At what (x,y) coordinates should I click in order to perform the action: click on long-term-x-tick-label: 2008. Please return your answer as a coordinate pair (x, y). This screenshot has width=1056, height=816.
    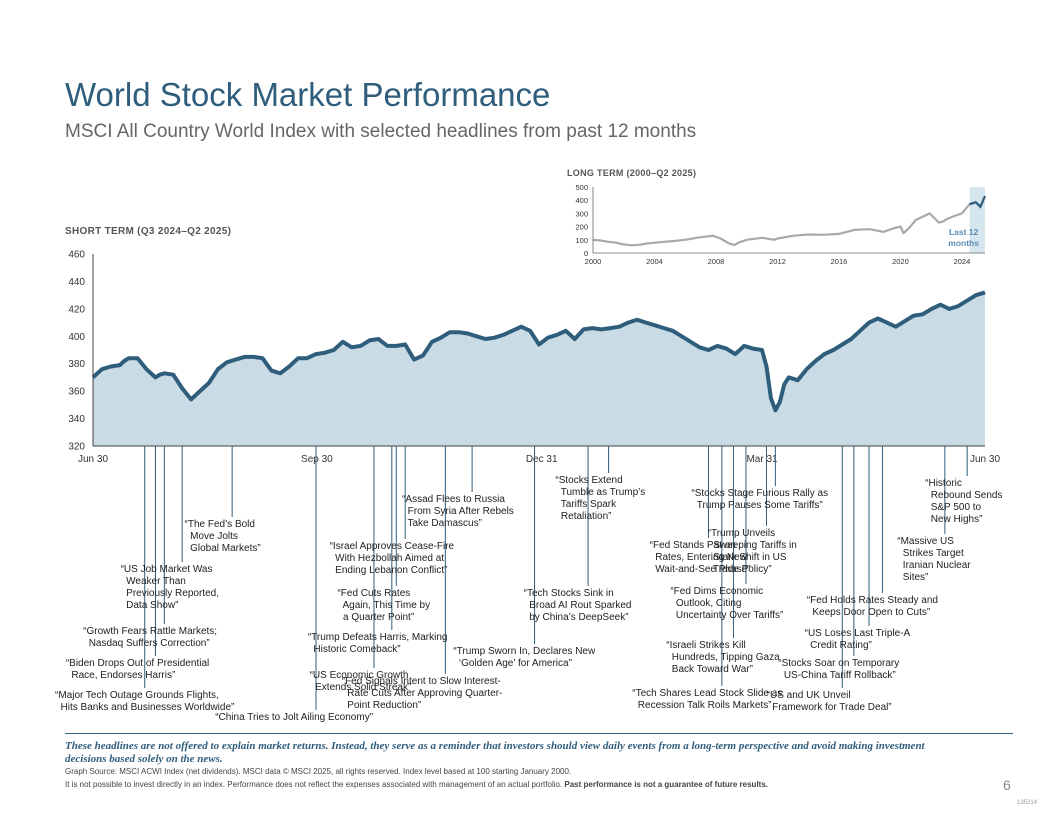
    Looking at the image, I should click on (716, 261).